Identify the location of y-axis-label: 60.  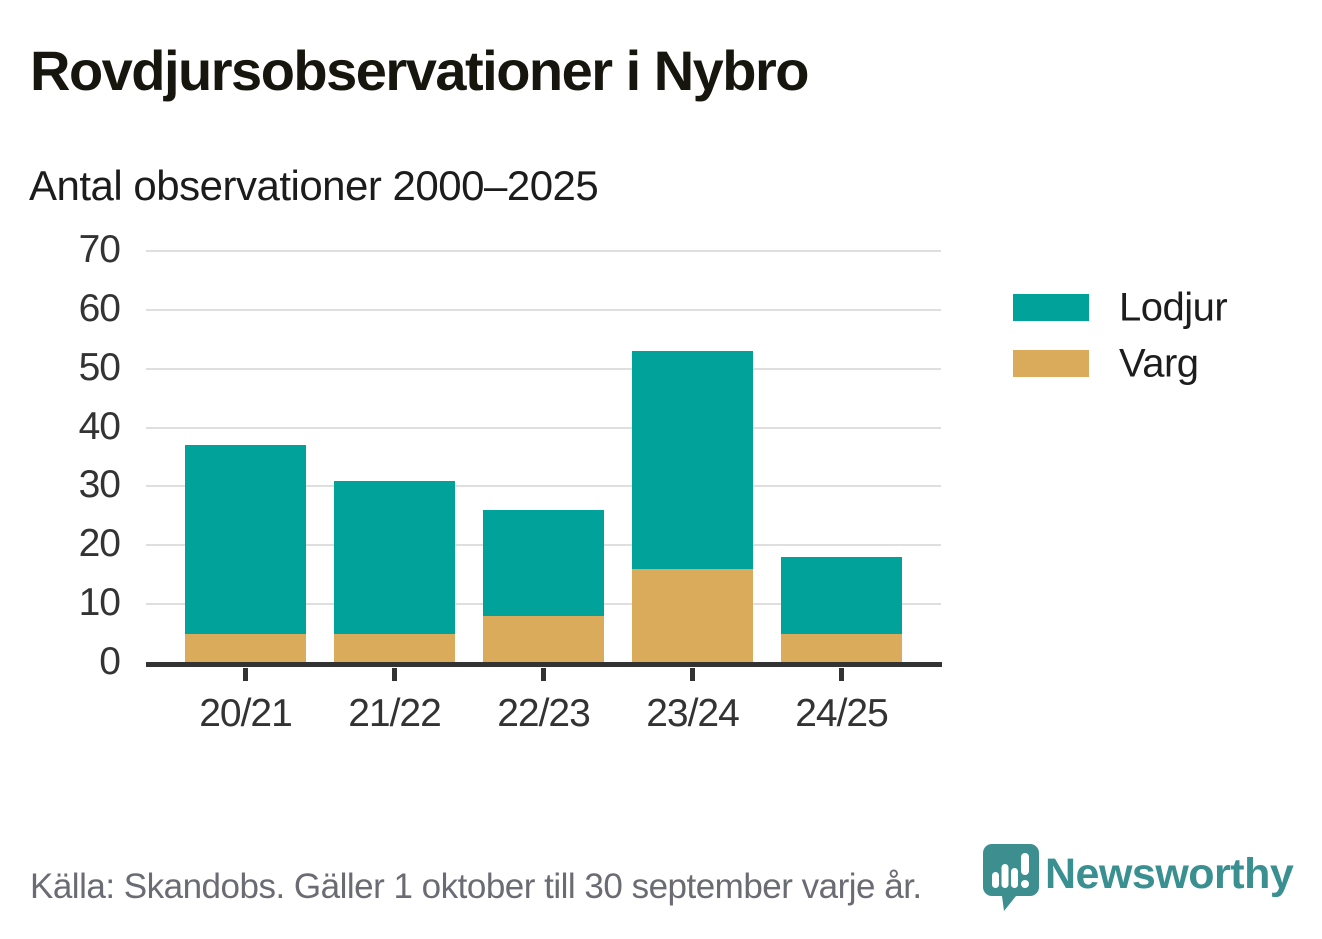
(99, 308).